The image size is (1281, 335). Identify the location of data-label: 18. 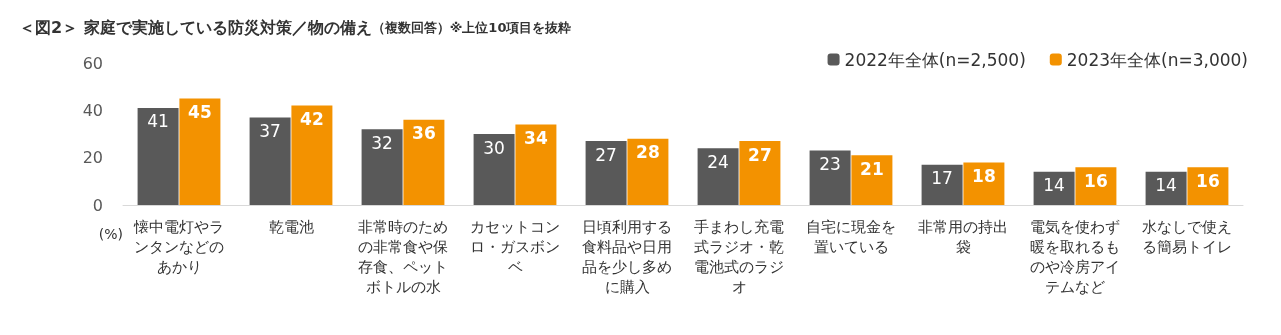
(984, 175).